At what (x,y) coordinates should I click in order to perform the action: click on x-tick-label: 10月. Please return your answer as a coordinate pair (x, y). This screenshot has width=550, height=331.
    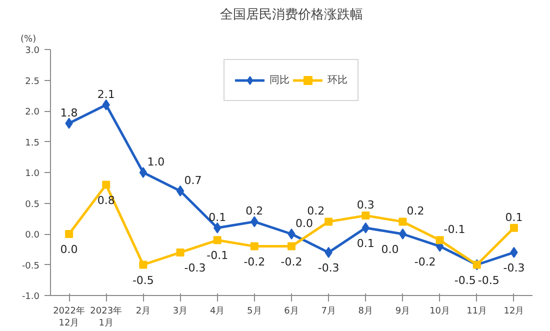
    Looking at the image, I should click on (440, 311).